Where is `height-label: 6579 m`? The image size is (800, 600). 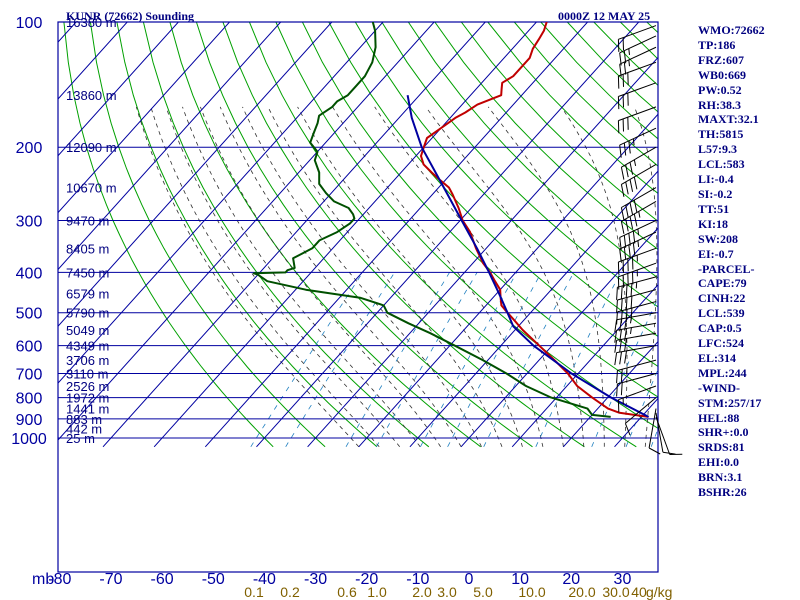 height-label: 6579 m is located at coordinates (87, 294).